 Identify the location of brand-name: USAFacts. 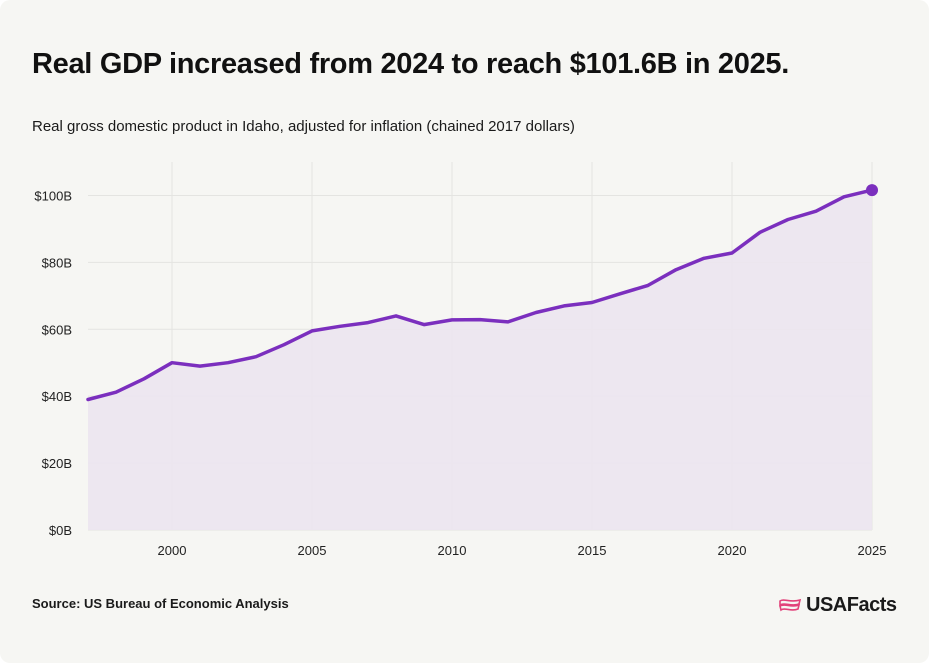
(851, 604).